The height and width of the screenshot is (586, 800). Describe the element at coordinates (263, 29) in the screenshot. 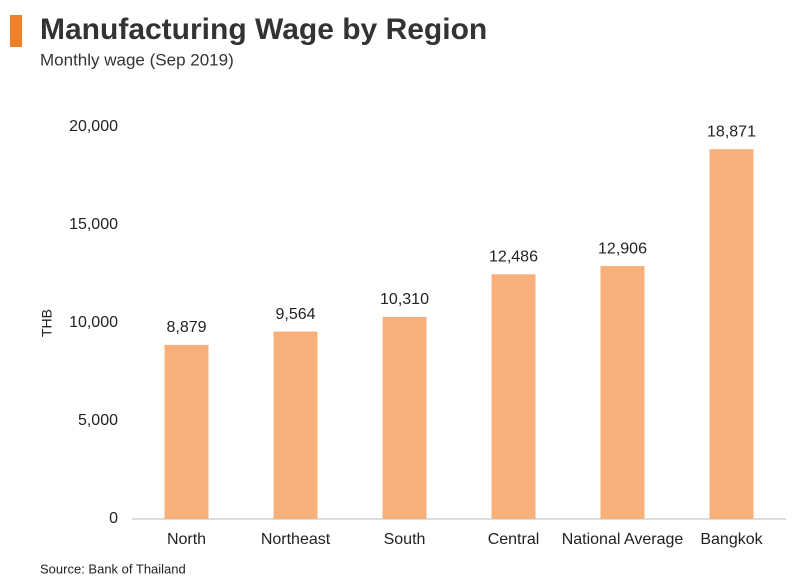

I see `chart-title: Manufacturing Wage by Region` at that location.